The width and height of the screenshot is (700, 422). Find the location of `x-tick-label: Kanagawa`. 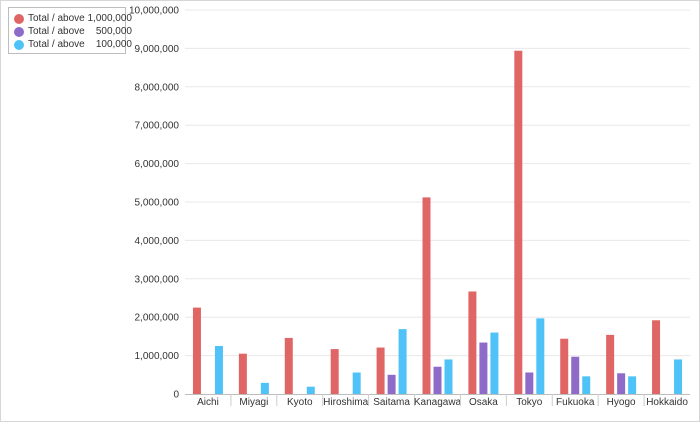

x-tick-label: Kanagawa is located at coordinates (438, 402).